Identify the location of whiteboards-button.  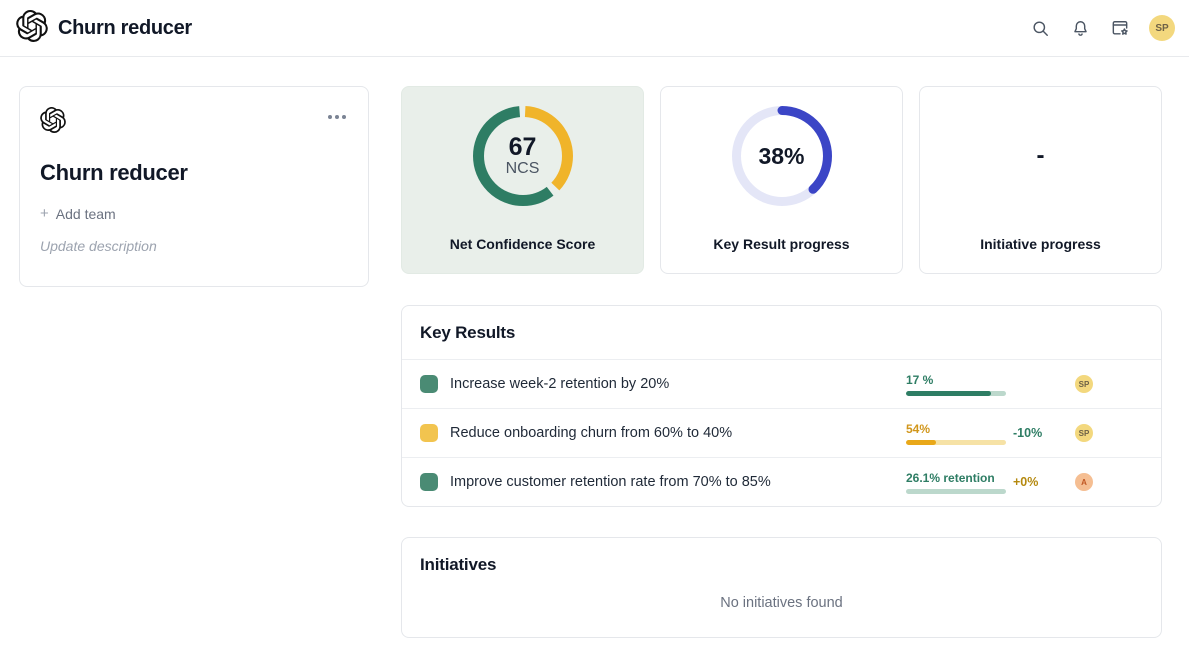
(1120, 28).